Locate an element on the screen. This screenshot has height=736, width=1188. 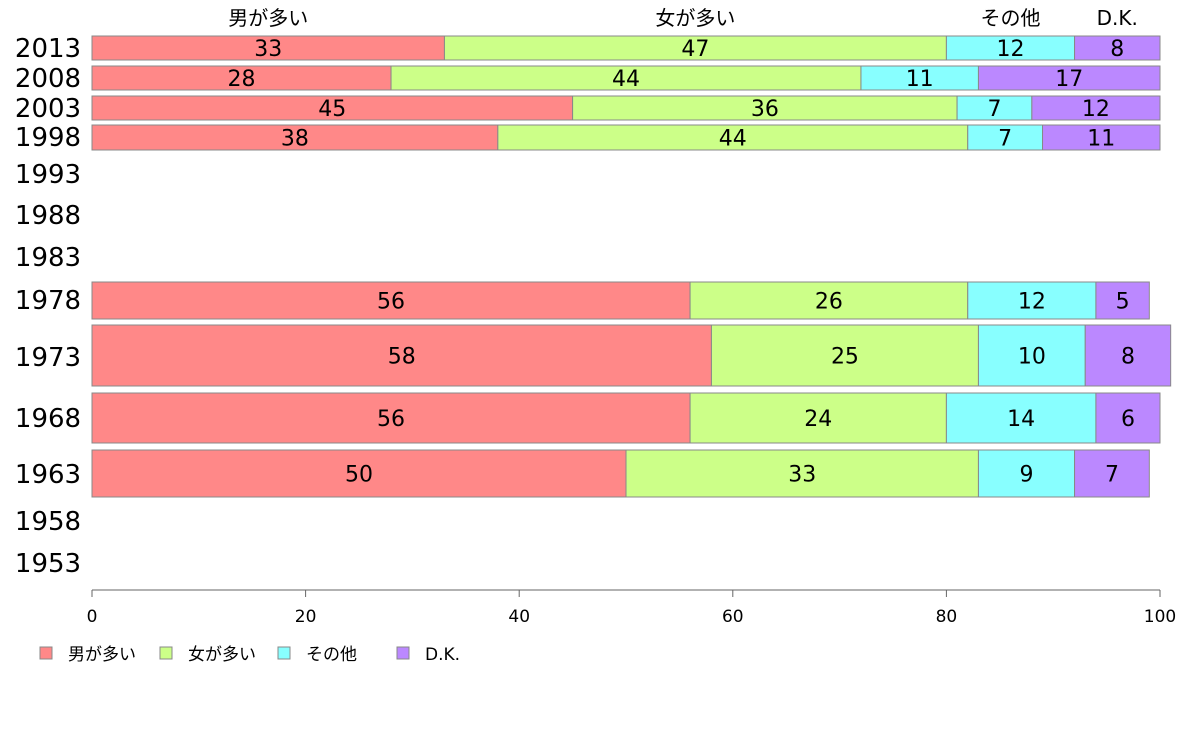
data-label: 10 is located at coordinates (1032, 357).